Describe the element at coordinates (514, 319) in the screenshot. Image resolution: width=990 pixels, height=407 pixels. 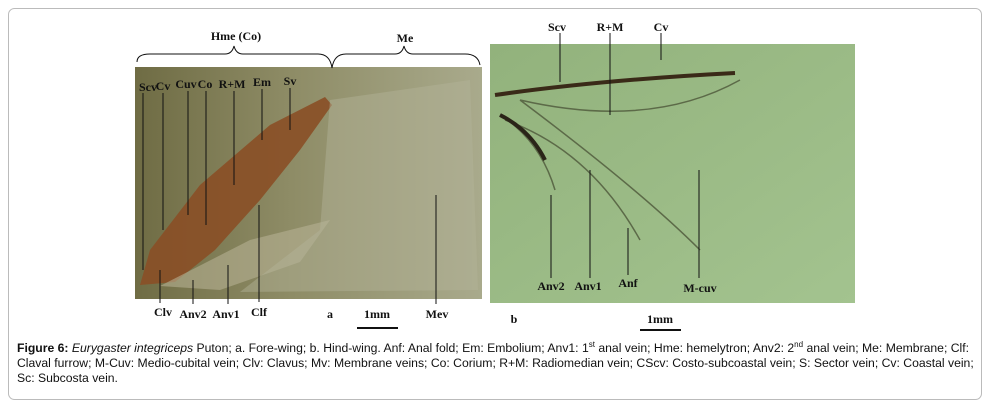
I see `panel-letter: b` at that location.